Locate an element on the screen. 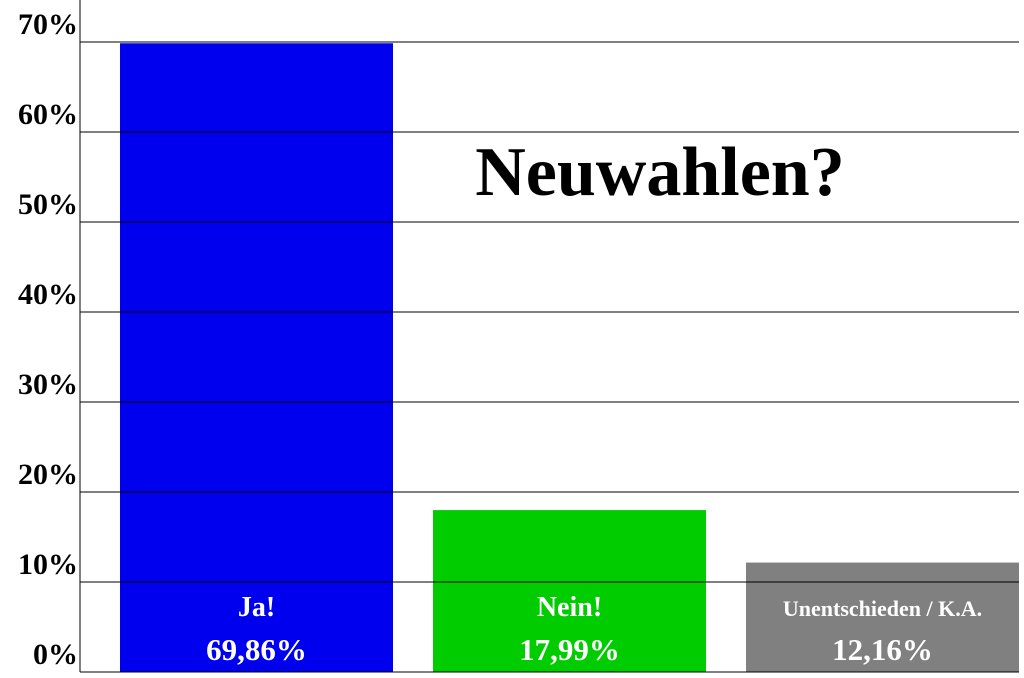  y-tick-label: 60% is located at coordinates (48, 114).